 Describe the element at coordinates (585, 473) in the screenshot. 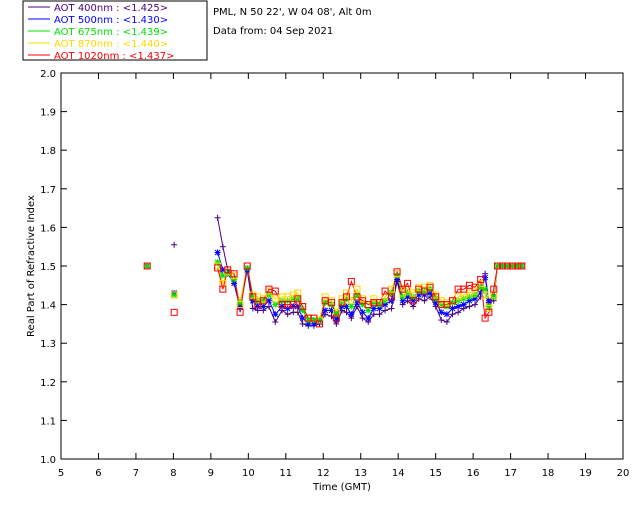

I see `x-tick-label: 19` at that location.